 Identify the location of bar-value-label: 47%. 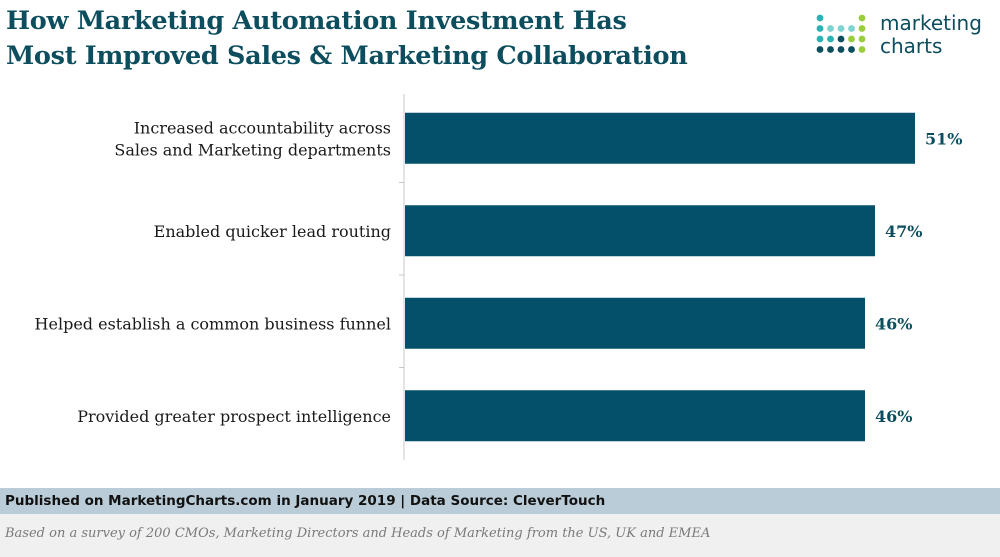
(903, 231).